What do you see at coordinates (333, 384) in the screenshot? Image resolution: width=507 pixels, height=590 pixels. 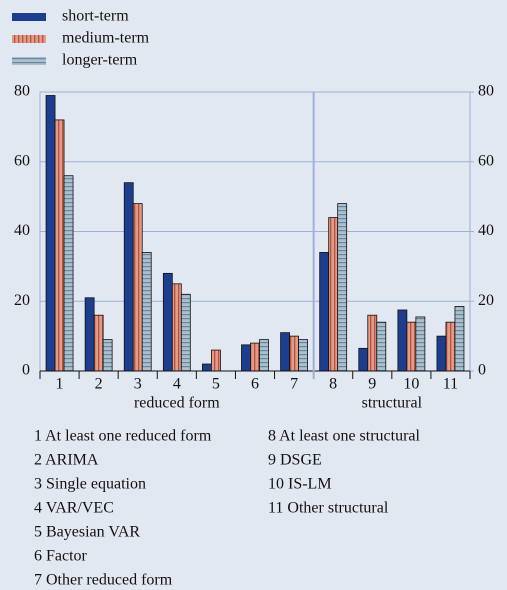 I see `x-tick-label: 8` at bounding box center [333, 384].